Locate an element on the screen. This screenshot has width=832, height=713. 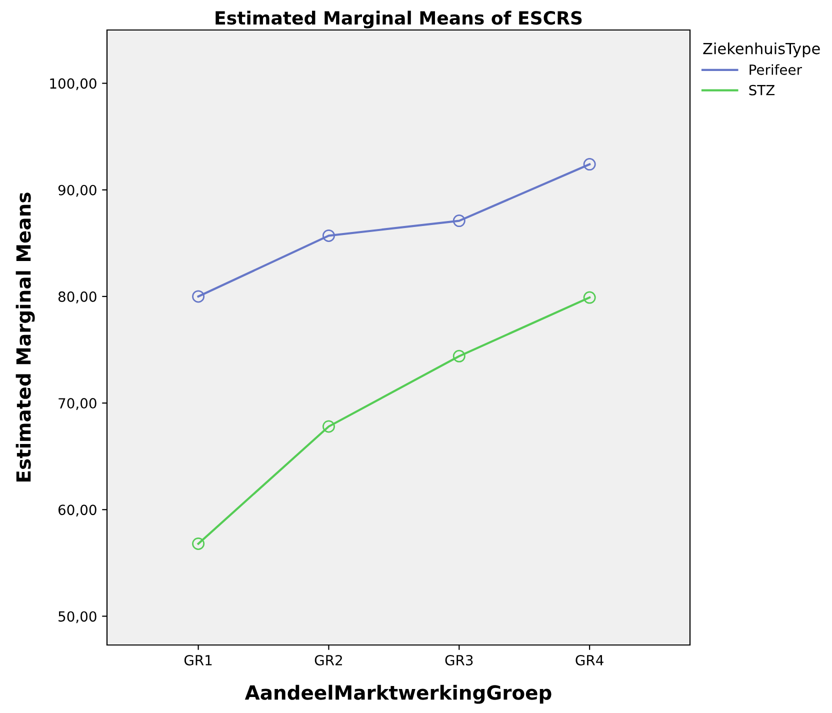
x-tick-label: GR2 is located at coordinates (328, 660).